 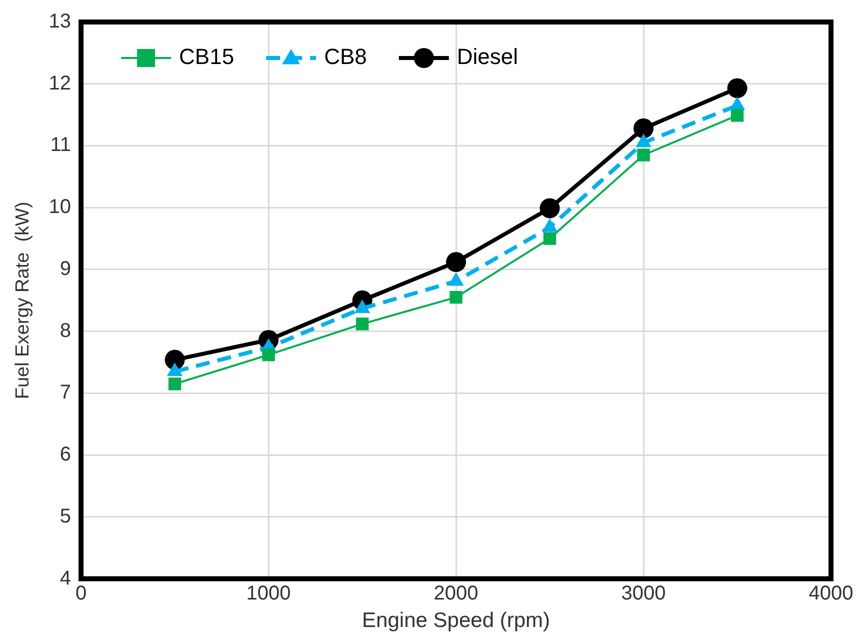 What do you see at coordinates (268, 593) in the screenshot?
I see `x-tick-label: 1000` at bounding box center [268, 593].